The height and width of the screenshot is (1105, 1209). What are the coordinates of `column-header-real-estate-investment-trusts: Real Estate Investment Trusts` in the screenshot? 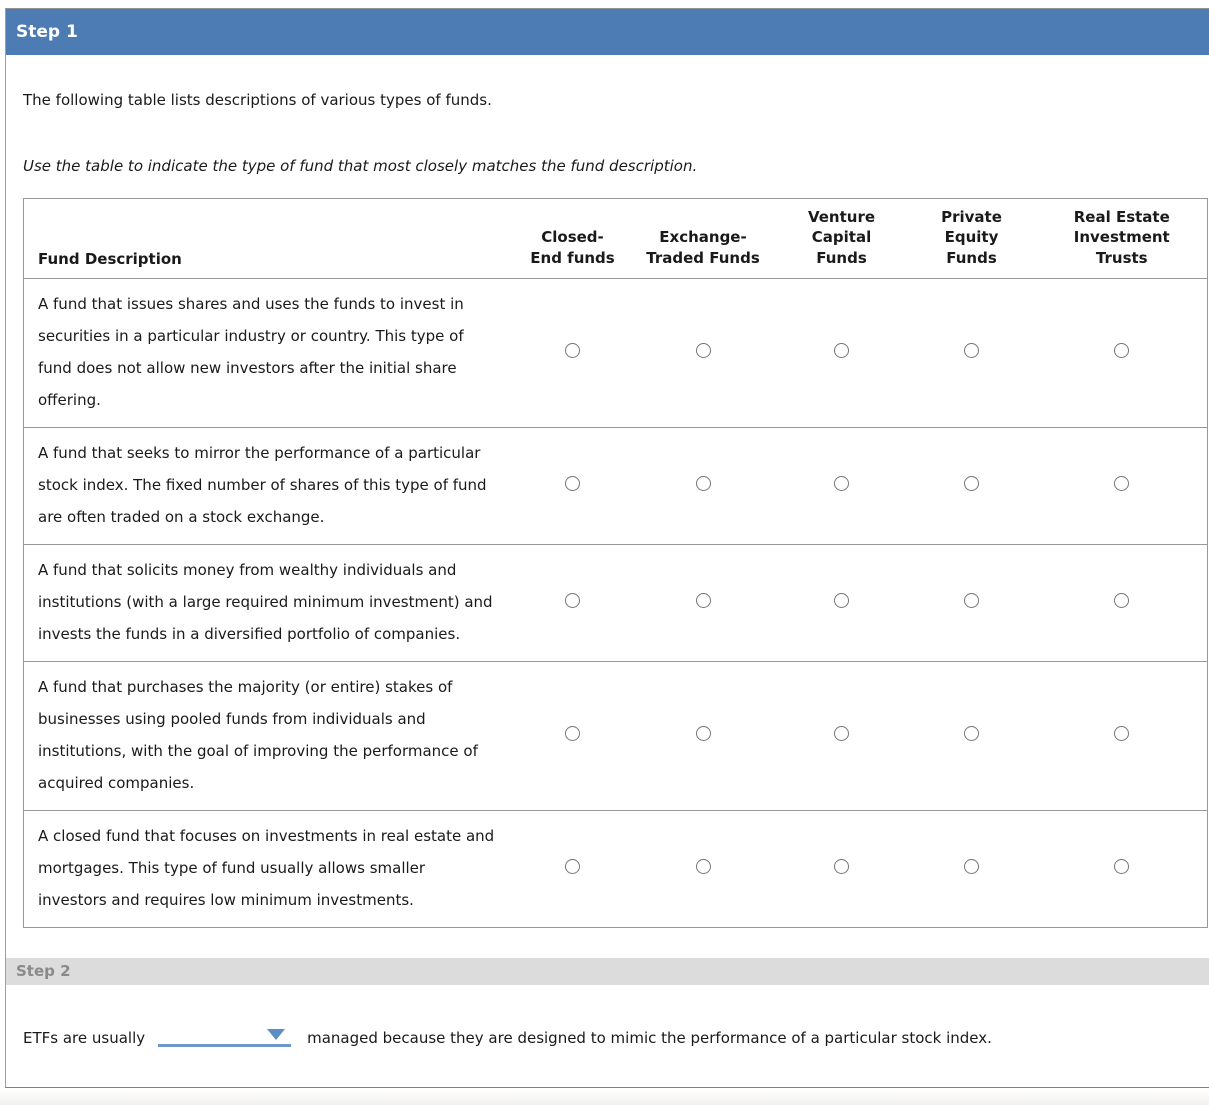 It's located at (1122, 238).